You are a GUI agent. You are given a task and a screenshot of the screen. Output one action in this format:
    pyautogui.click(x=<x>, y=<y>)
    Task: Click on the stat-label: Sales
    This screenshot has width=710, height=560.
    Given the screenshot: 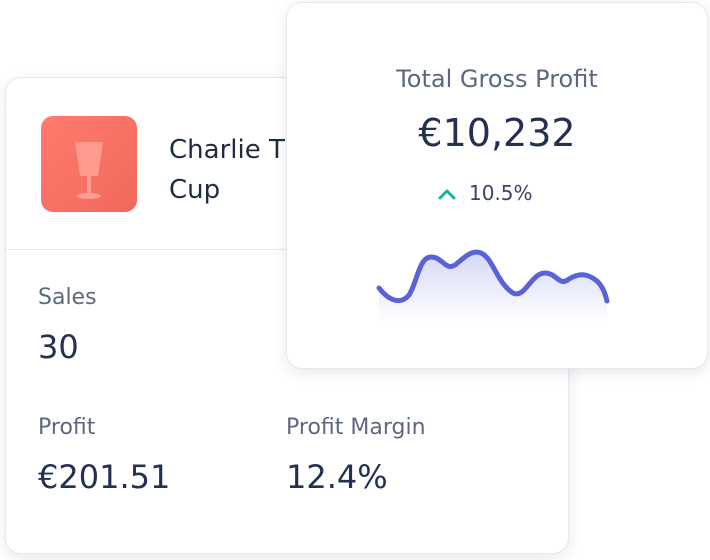 What is the action you would take?
    pyautogui.click(x=67, y=297)
    